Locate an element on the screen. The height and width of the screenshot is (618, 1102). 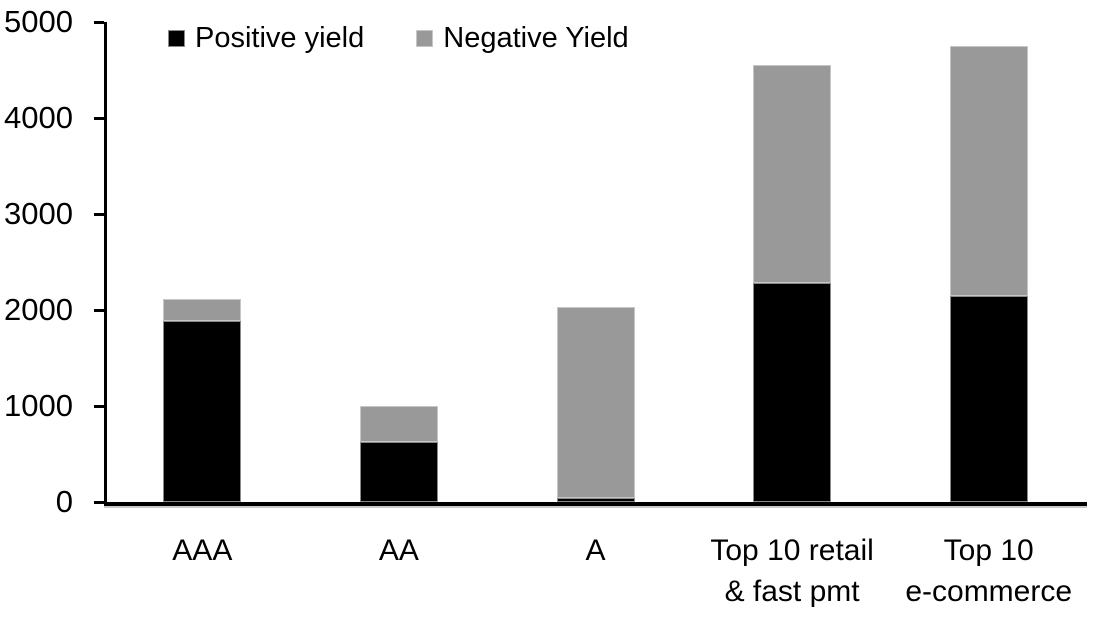
x-axis-shadow is located at coordinates (595, 507).